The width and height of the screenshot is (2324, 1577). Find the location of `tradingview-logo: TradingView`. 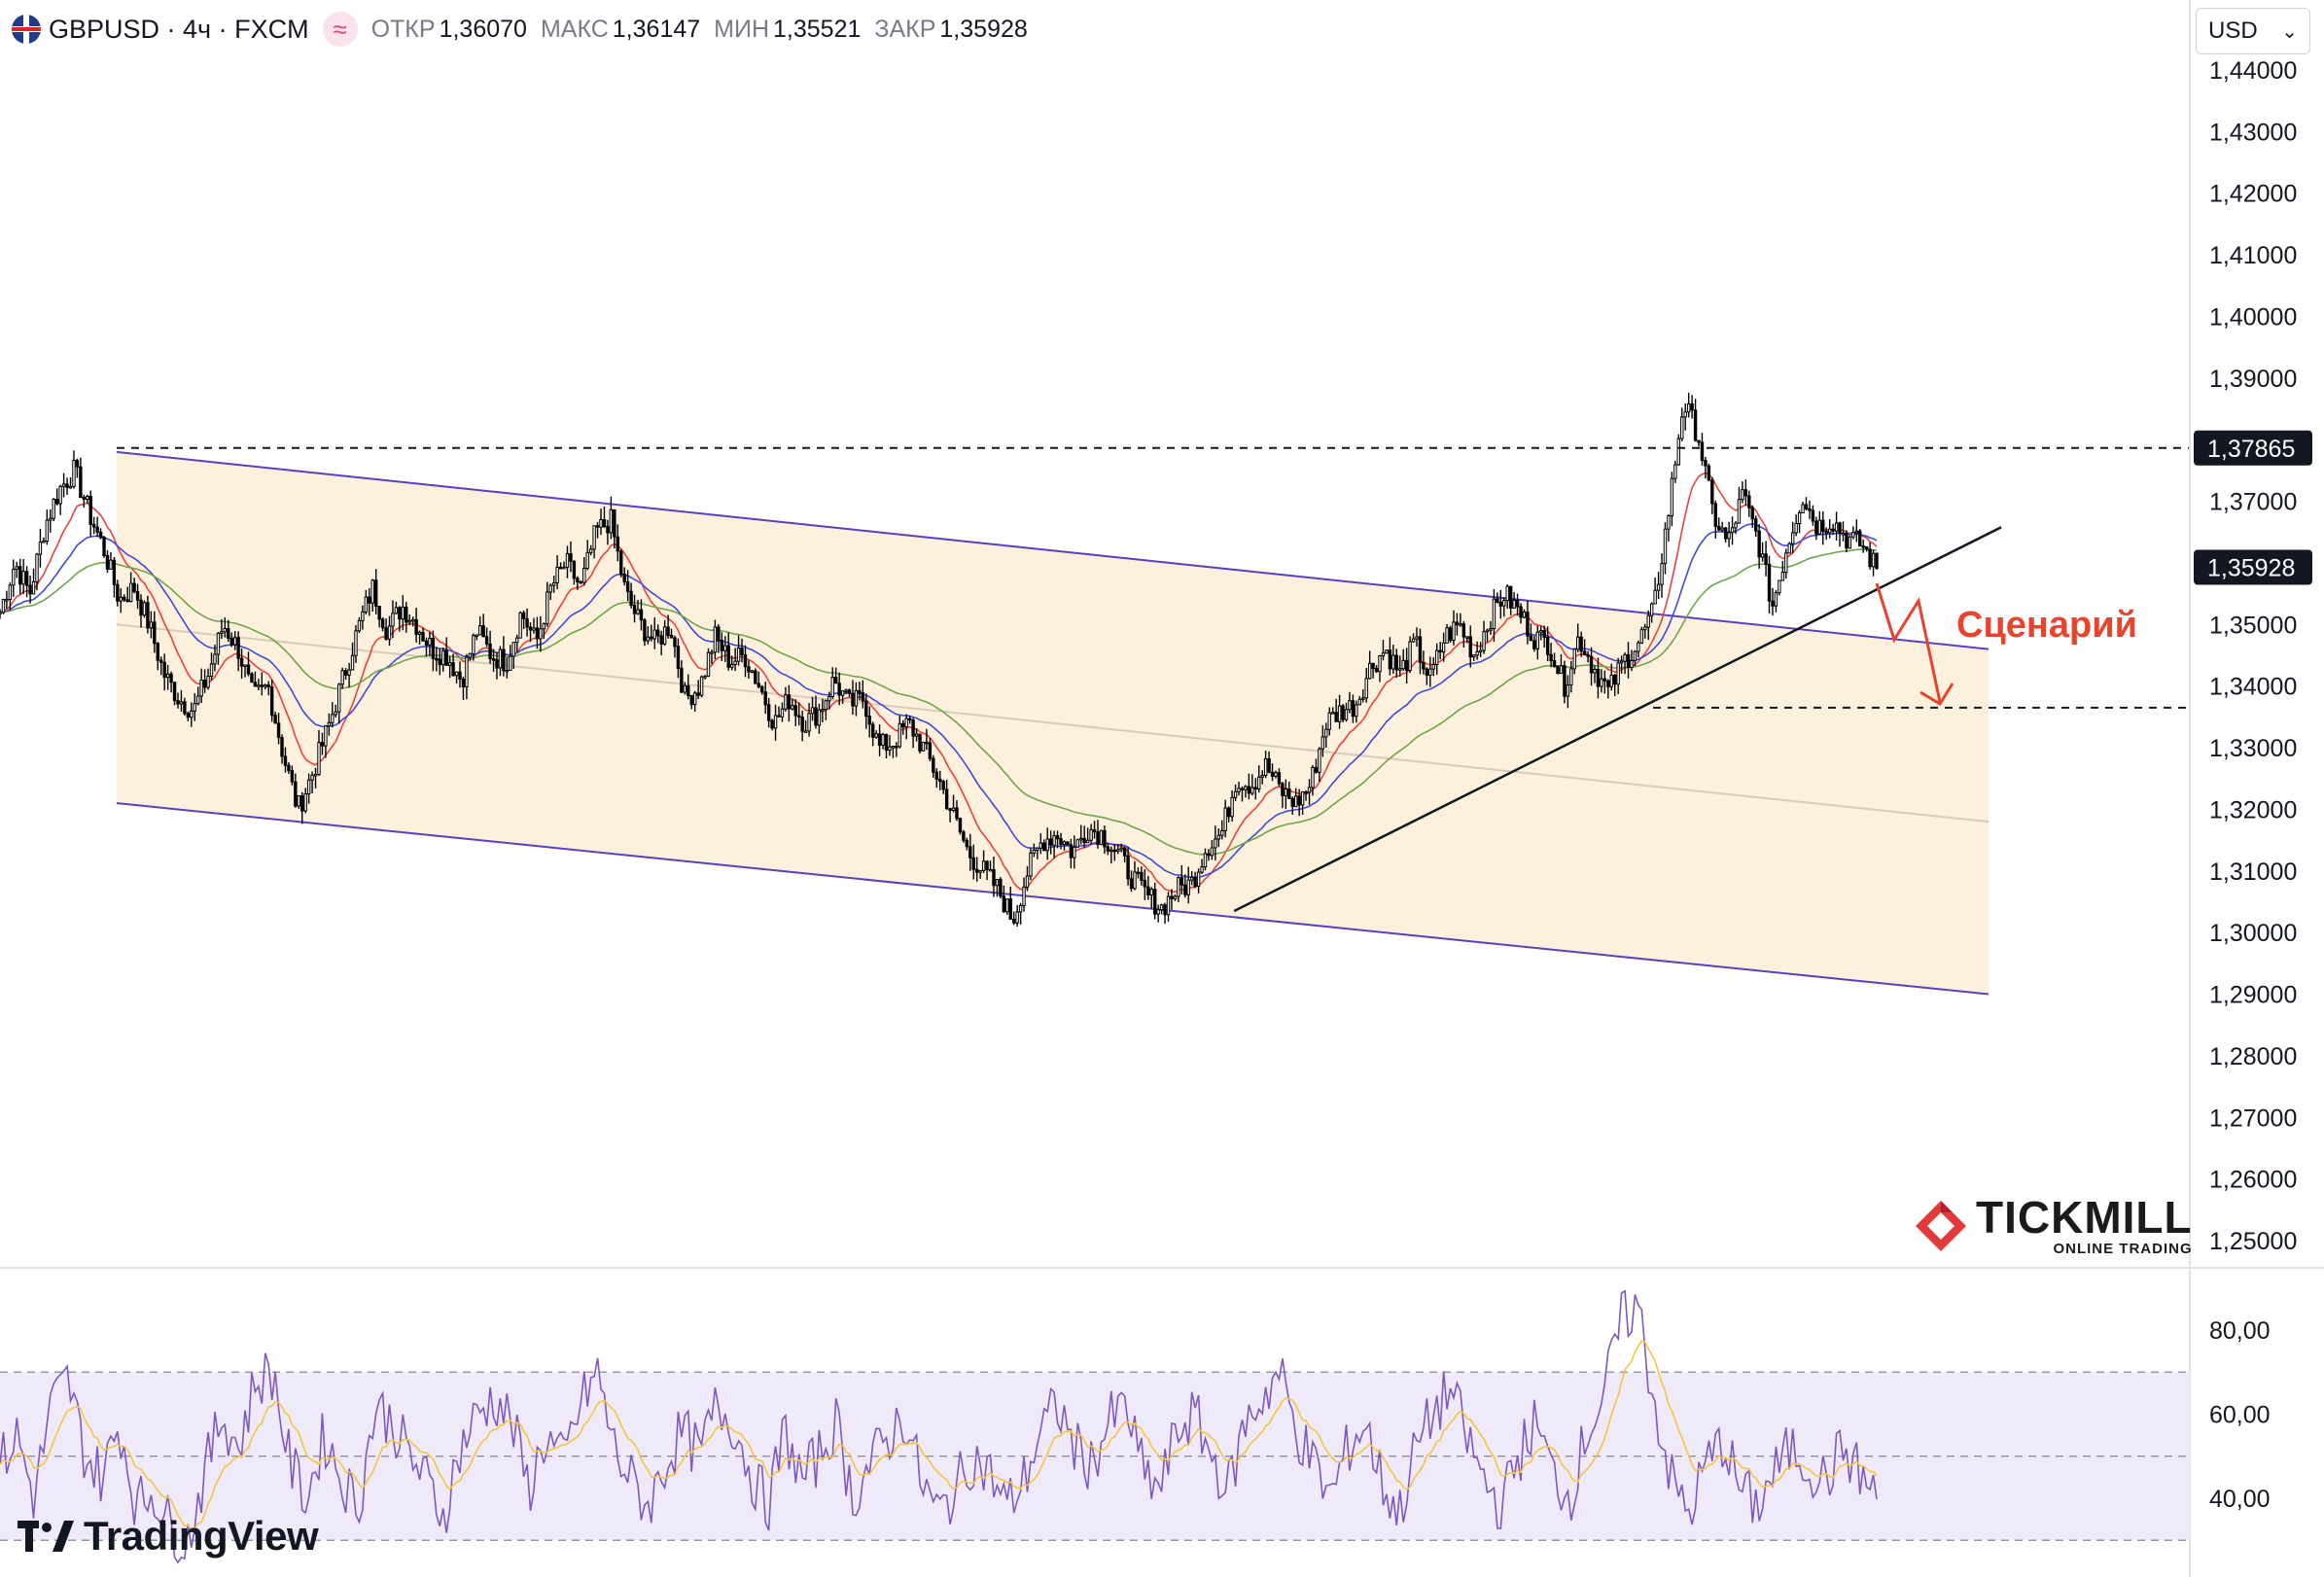

tradingview-logo: TradingView is located at coordinates (169, 1536).